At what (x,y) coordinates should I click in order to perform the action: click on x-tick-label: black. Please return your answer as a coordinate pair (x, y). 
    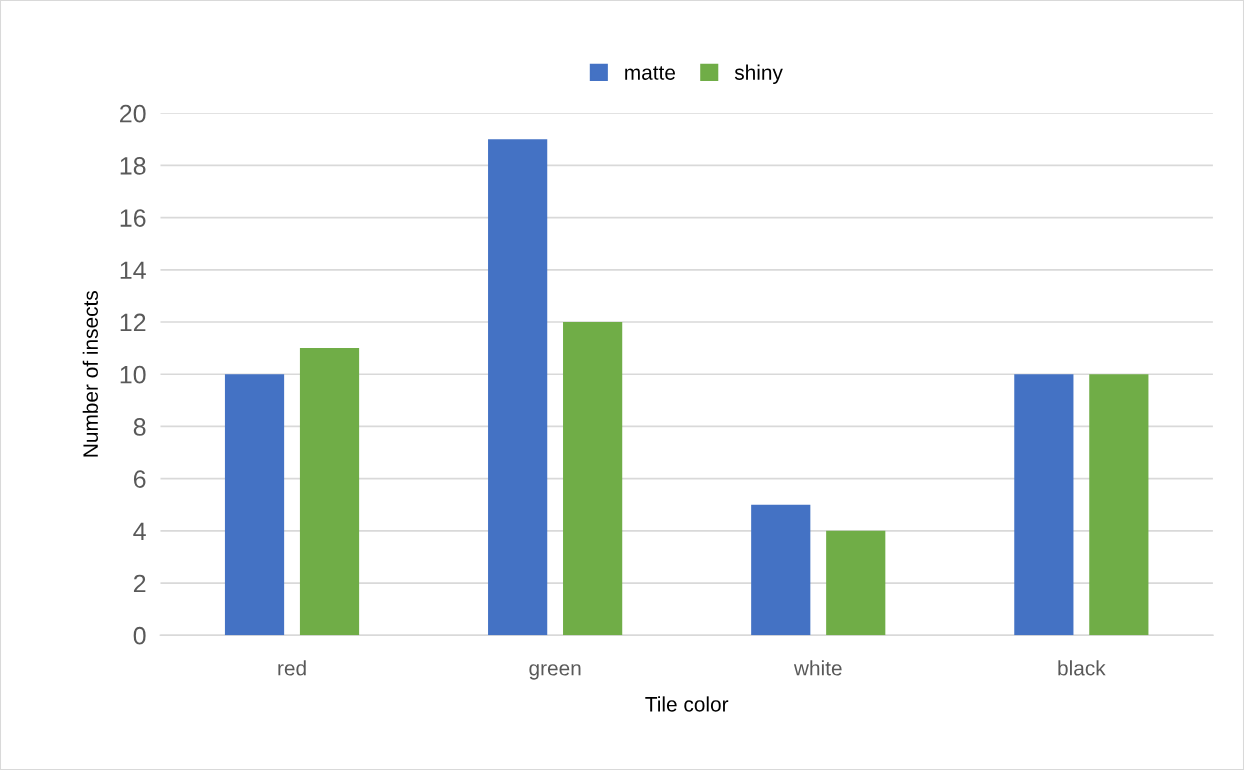
    Looking at the image, I should click on (1082, 668).